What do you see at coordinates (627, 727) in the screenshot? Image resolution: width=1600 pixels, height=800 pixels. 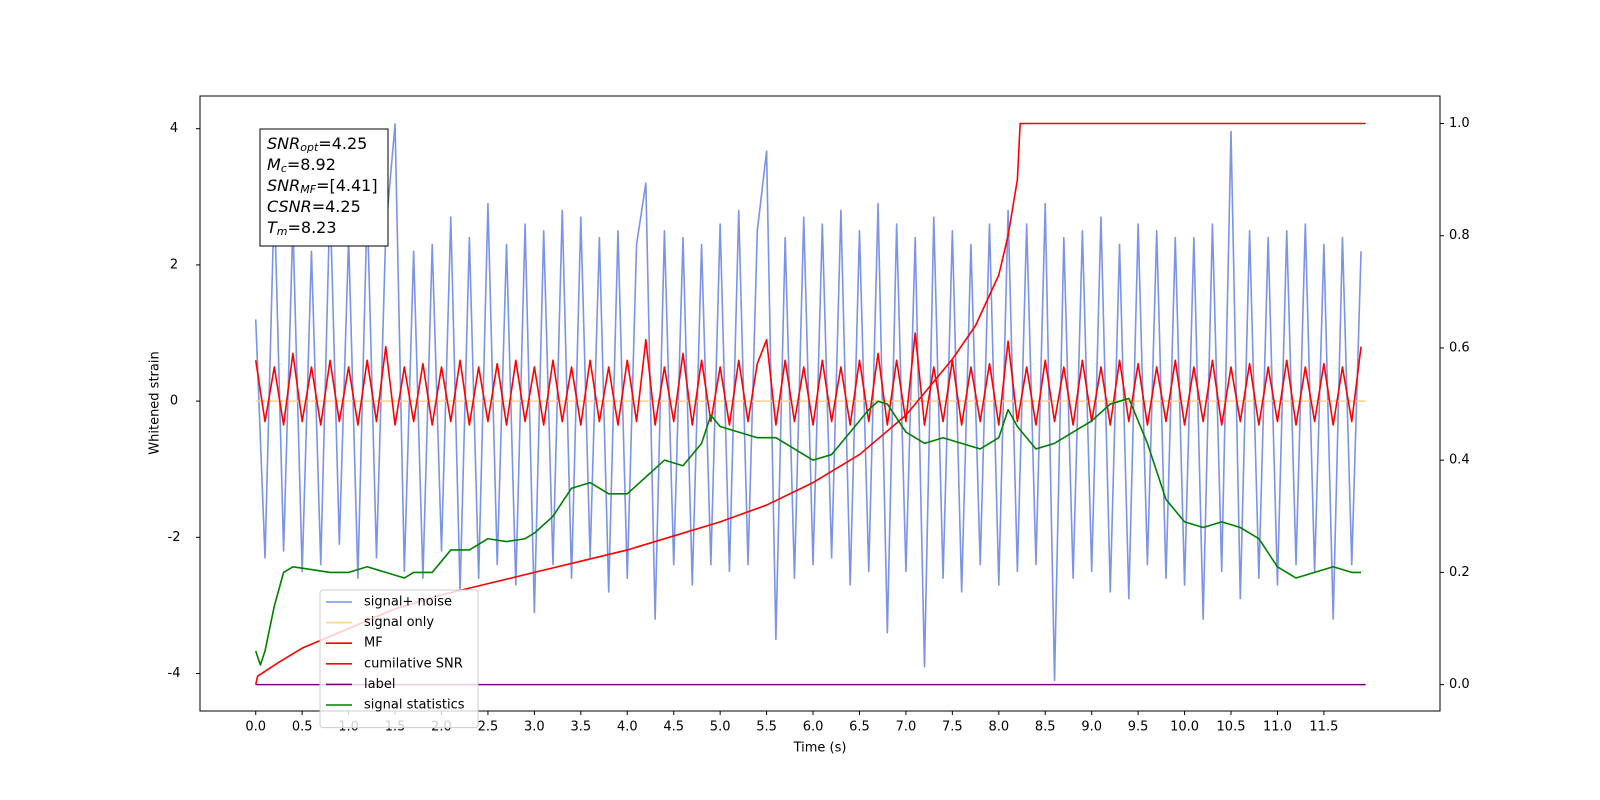 I see `x-tick-label: 4.0` at bounding box center [627, 727].